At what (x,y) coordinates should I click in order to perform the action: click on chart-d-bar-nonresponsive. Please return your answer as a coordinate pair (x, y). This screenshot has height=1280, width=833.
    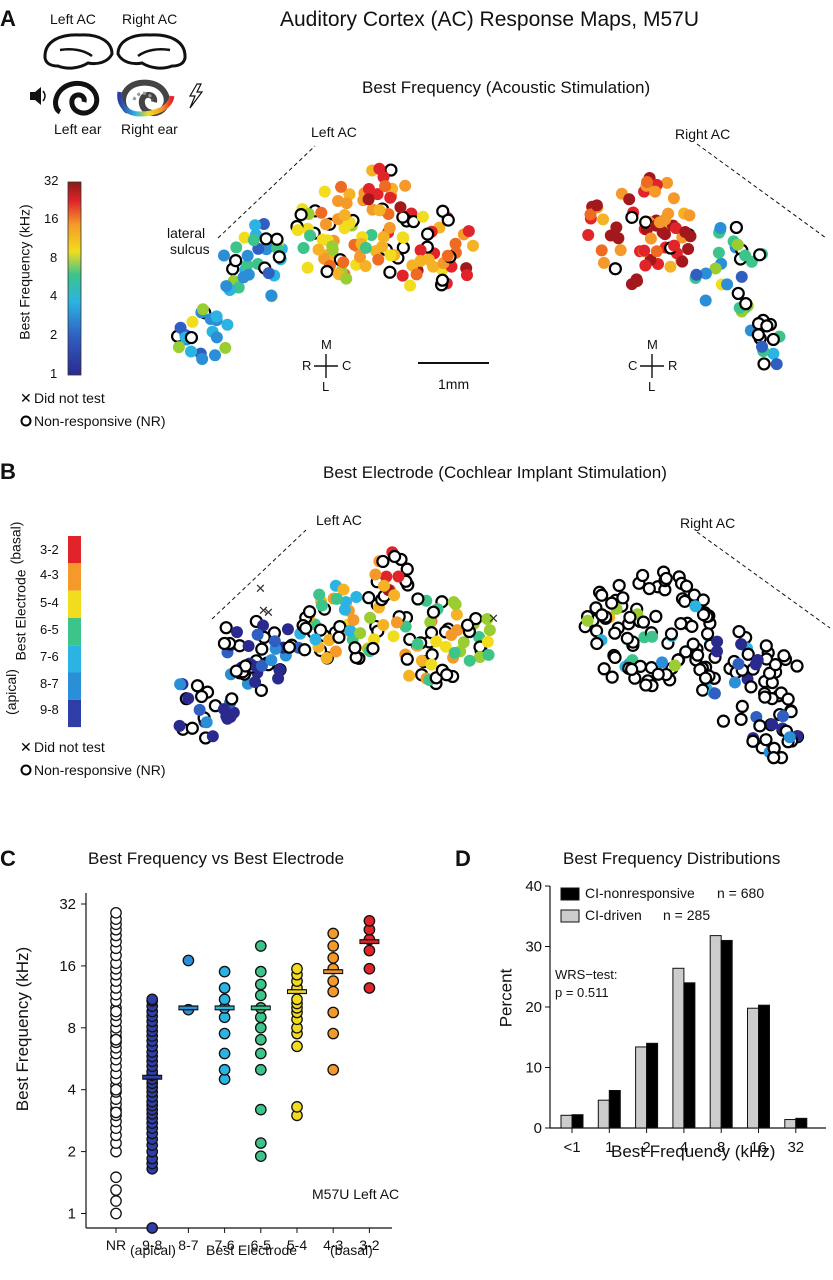
    Looking at the image, I should click on (652, 1085).